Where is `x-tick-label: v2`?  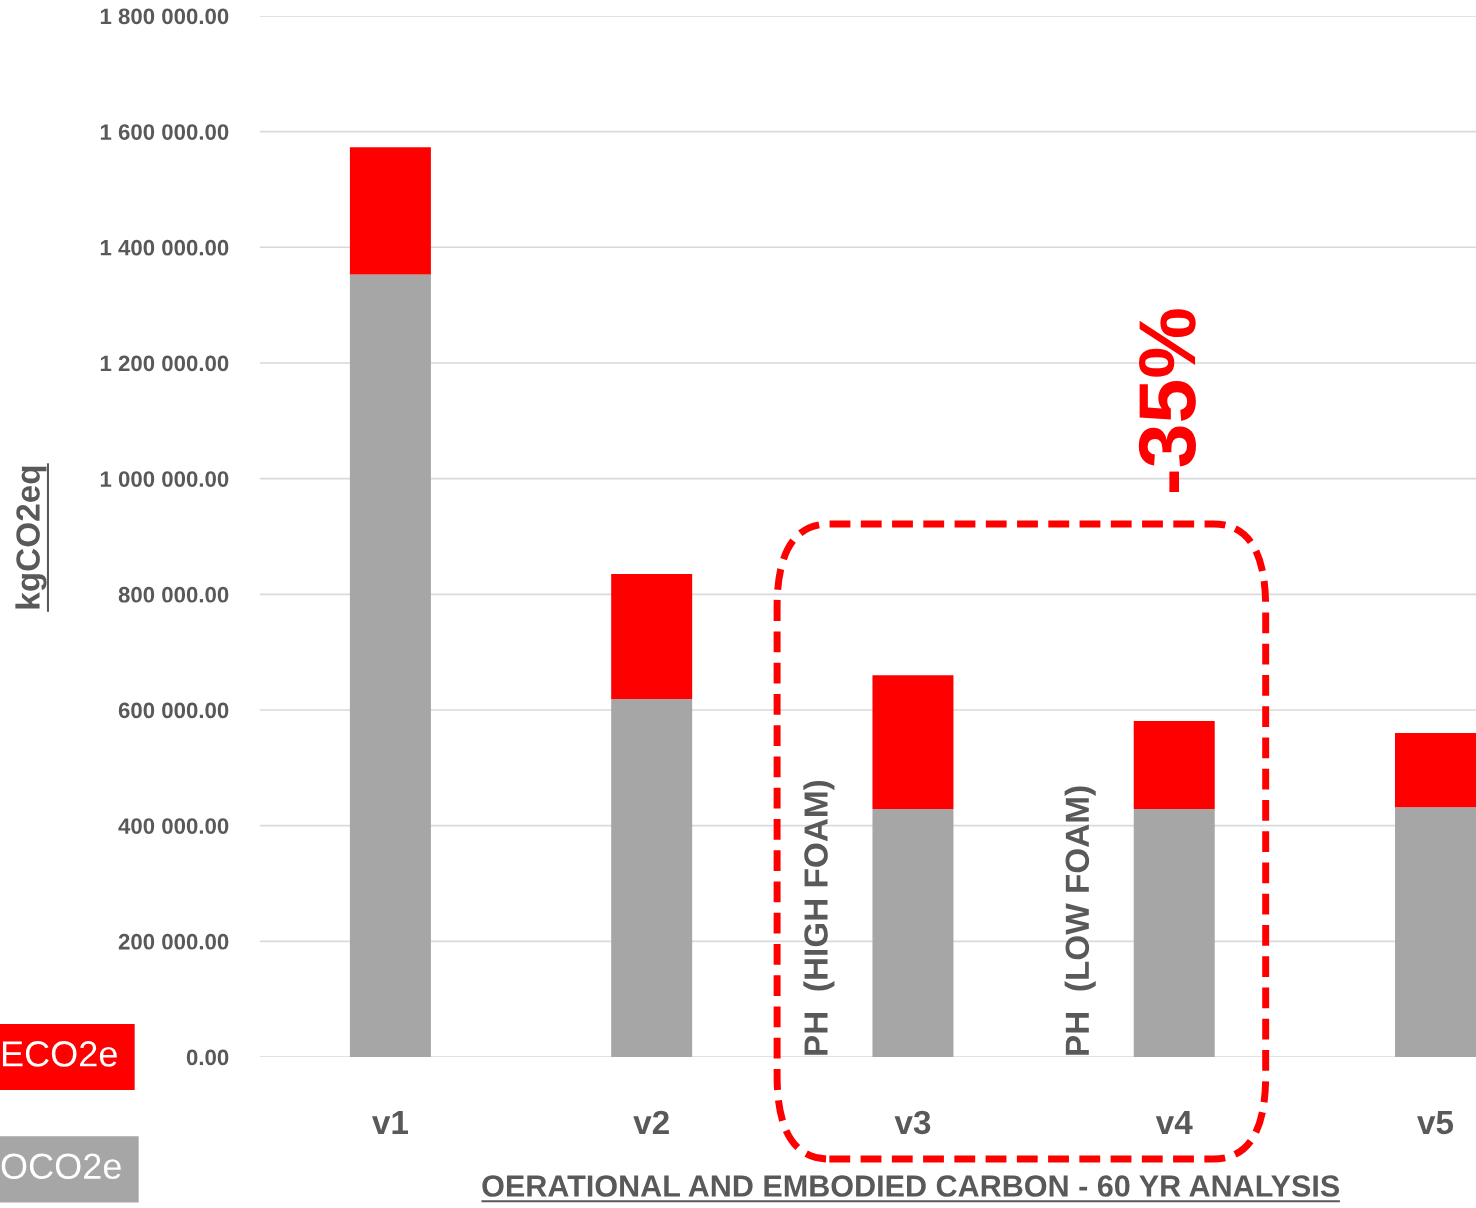
x-tick-label: v2 is located at coordinates (651, 1122).